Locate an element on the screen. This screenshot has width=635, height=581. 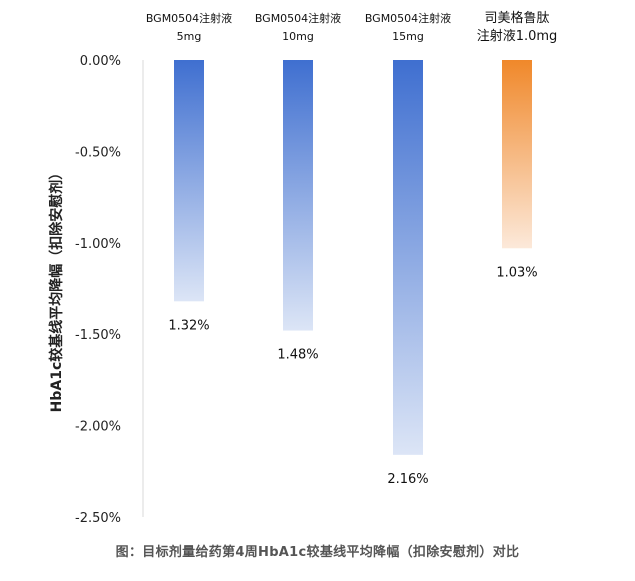
y-tick-label: 0.00% is located at coordinates (100, 61).